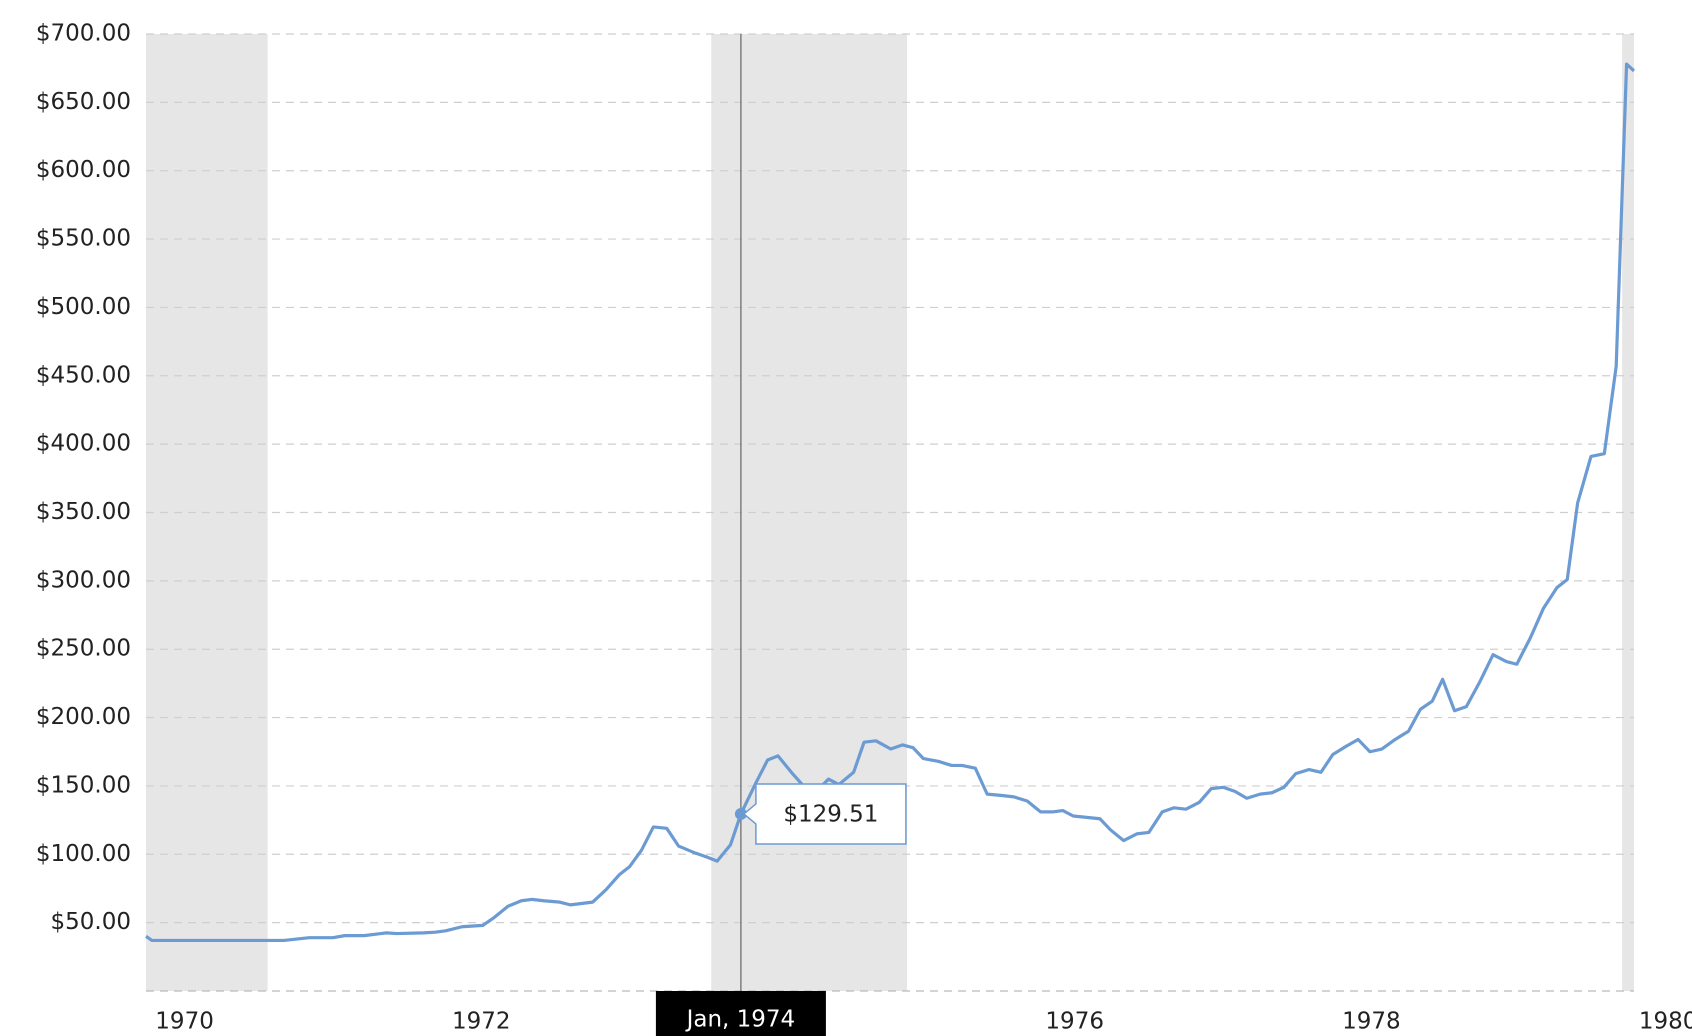 Image resolution: width=1692 pixels, height=1036 pixels. I want to click on tooltip-box, so click(824, 814).